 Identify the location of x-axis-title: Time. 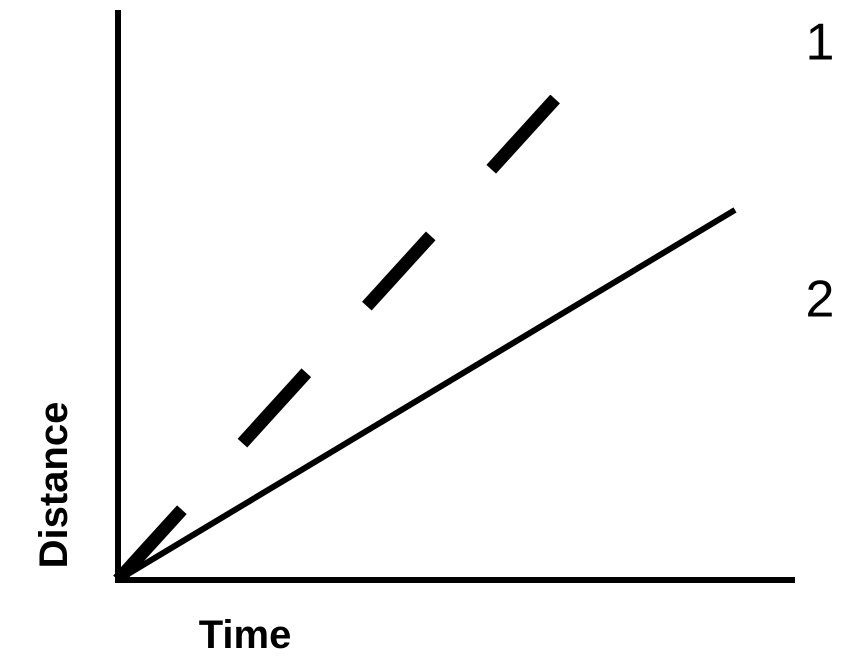
(245, 635).